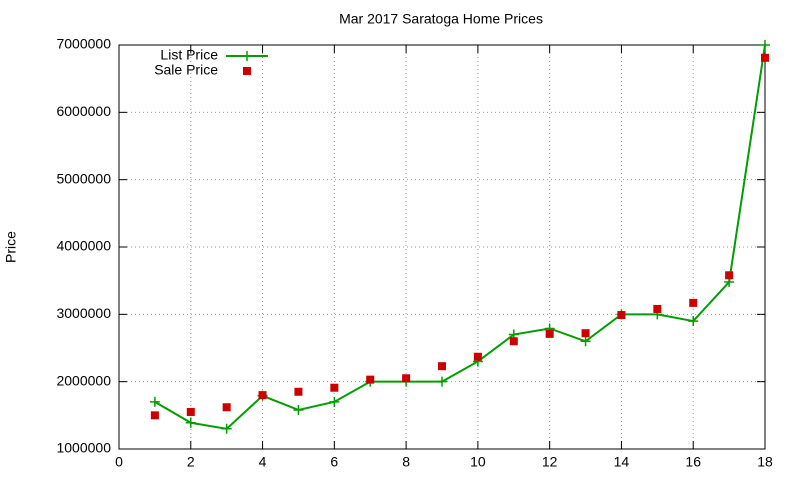  Describe the element at coordinates (765, 462) in the screenshot. I see `x-tick-label: 18` at that location.